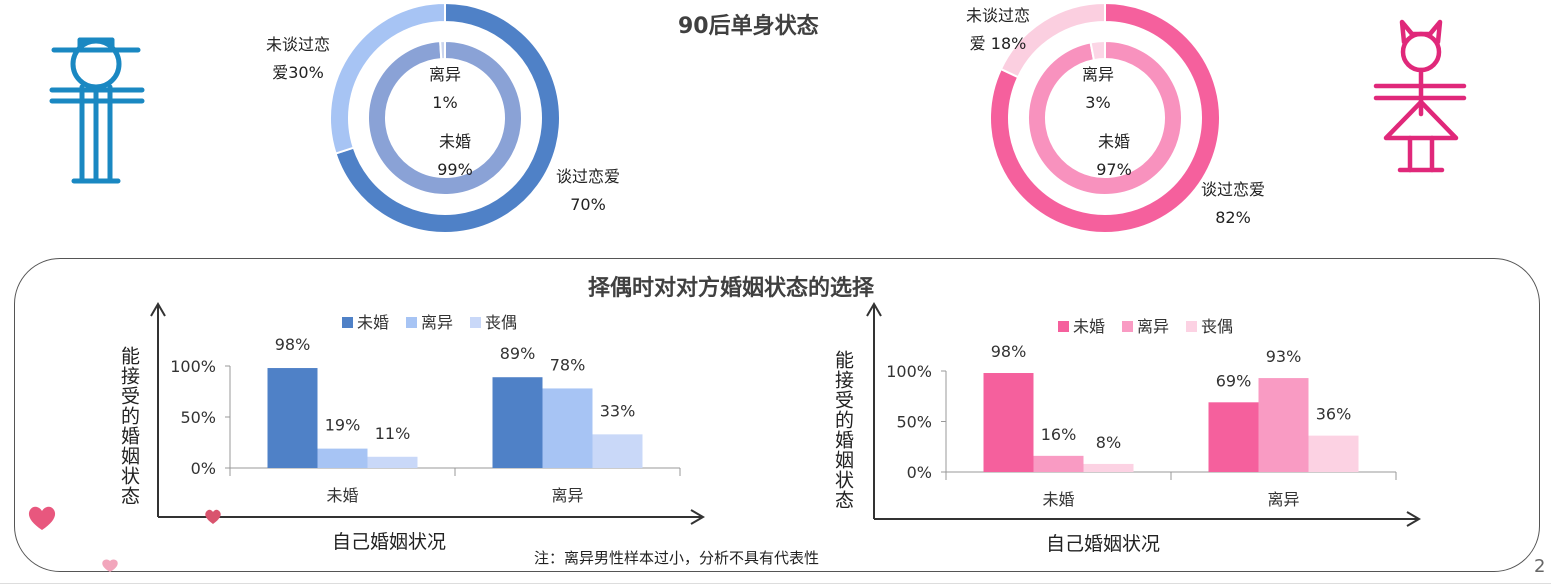  I want to click on bar-value-label: 8%, so click(1108, 442).